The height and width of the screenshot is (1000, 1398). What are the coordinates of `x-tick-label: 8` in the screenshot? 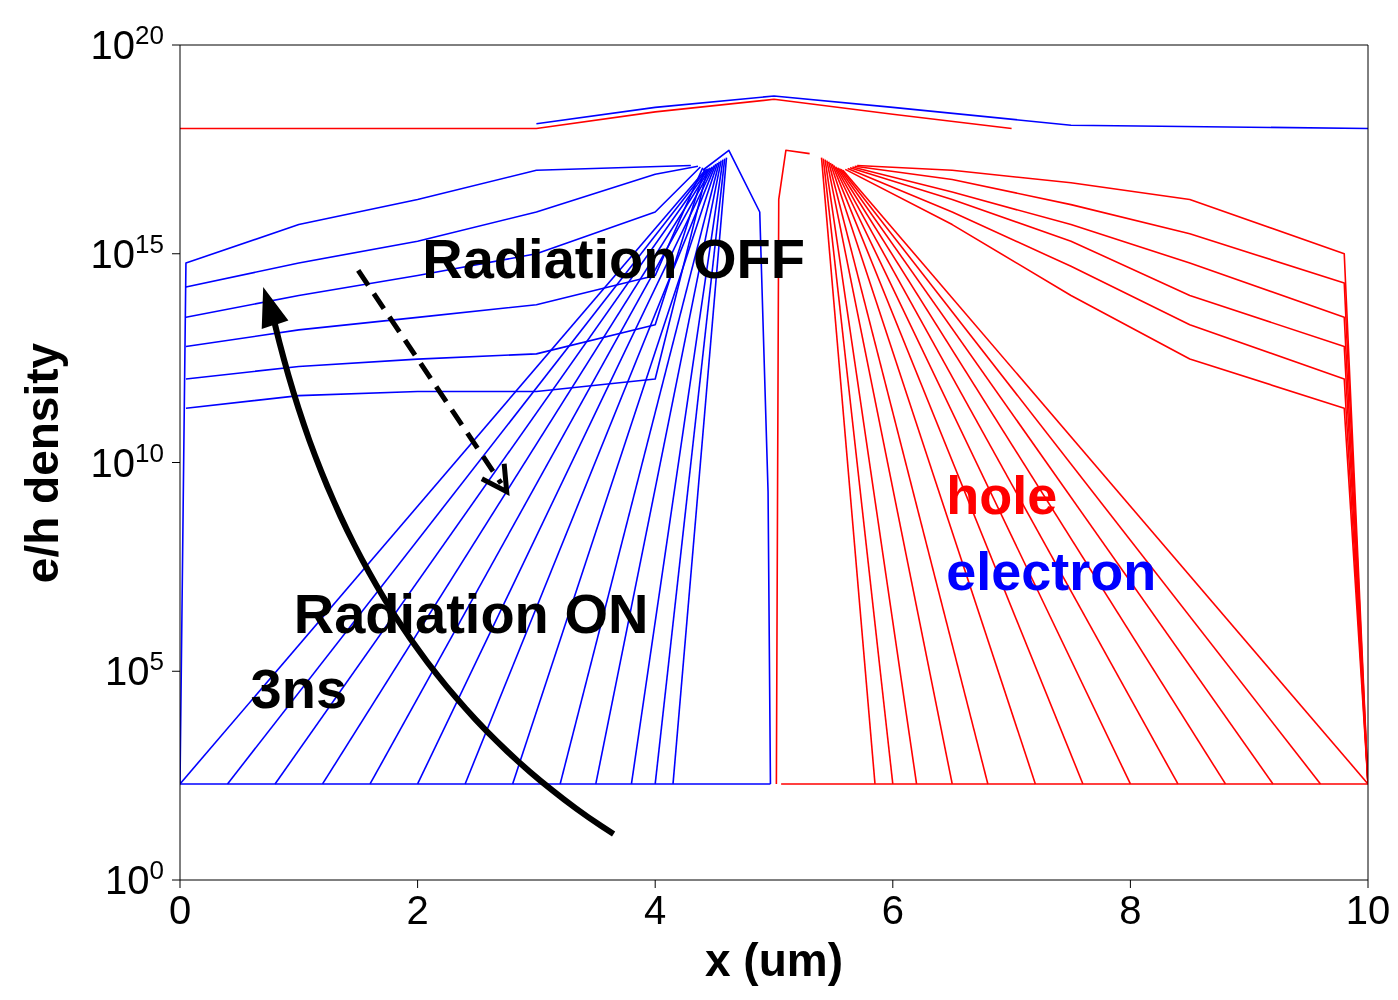 It's located at (1130, 910).